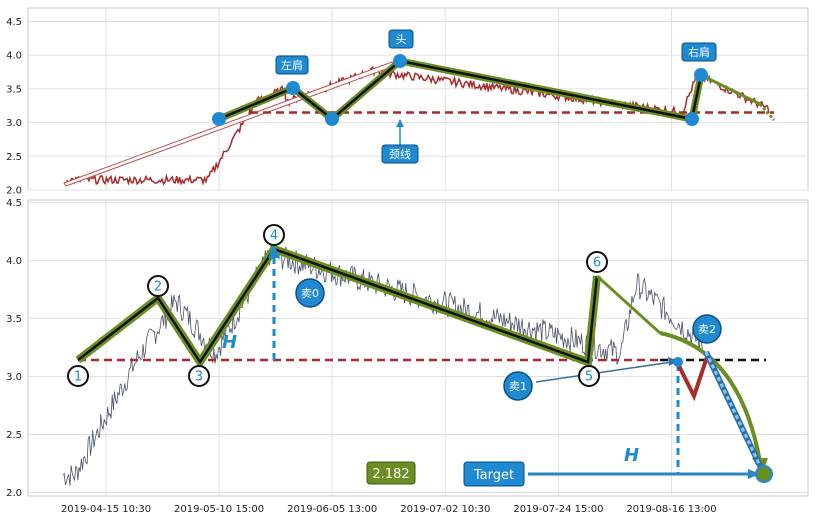 The width and height of the screenshot is (816, 520). Describe the element at coordinates (734, 411) in the screenshot. I see `sell2-path-inner` at that location.